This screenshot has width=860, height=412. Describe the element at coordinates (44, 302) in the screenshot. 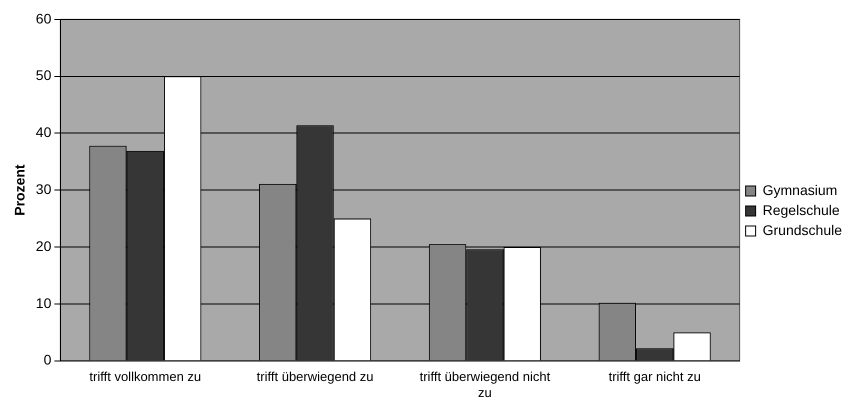

I see `y-tick-label: 10` at that location.